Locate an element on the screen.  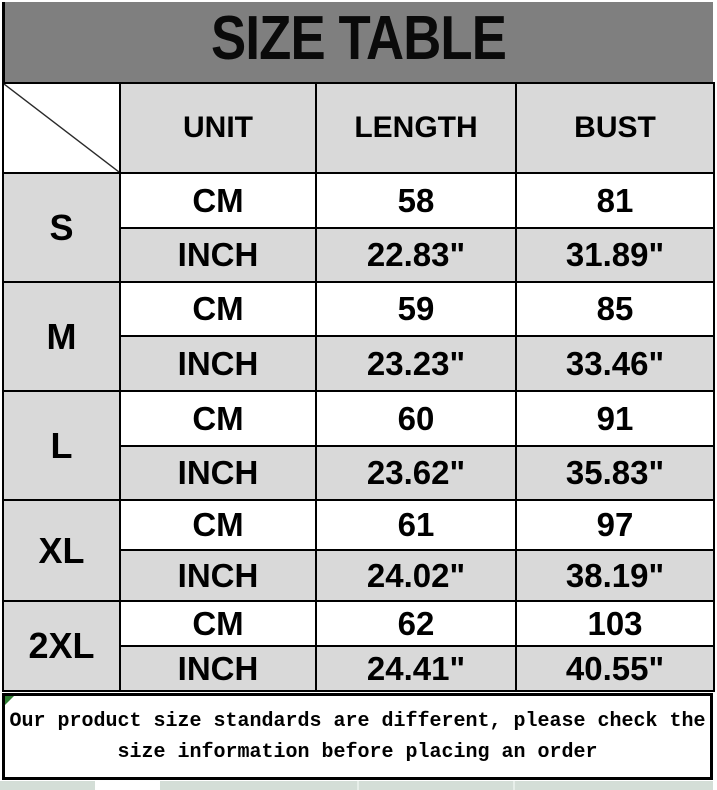
table-row: INCH 23.23" 33.46" is located at coordinates (359, 363).